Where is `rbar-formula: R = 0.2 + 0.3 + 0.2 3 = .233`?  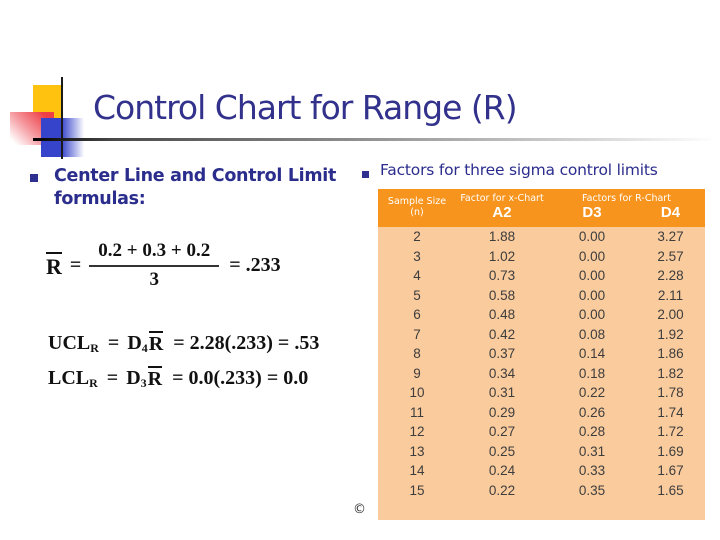 rbar-formula: R = 0.2 + 0.3 + 0.2 3 = .233 is located at coordinates (163, 265).